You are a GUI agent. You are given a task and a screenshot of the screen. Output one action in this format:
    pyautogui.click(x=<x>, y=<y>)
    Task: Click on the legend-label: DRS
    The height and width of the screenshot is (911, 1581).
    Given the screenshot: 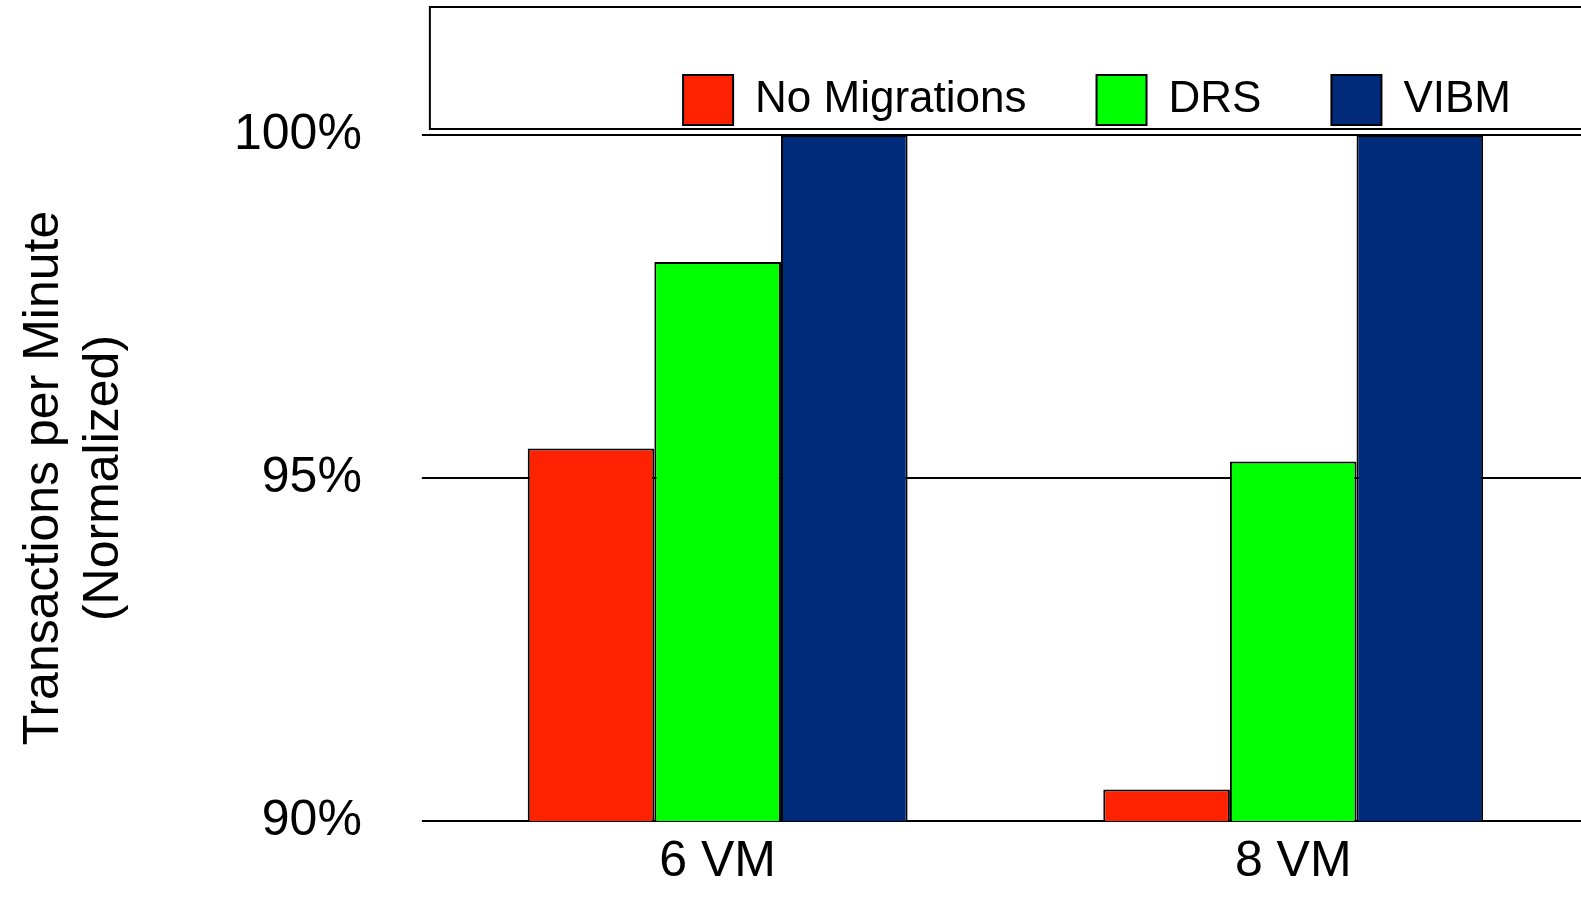 What is the action you would take?
    pyautogui.click(x=1215, y=97)
    